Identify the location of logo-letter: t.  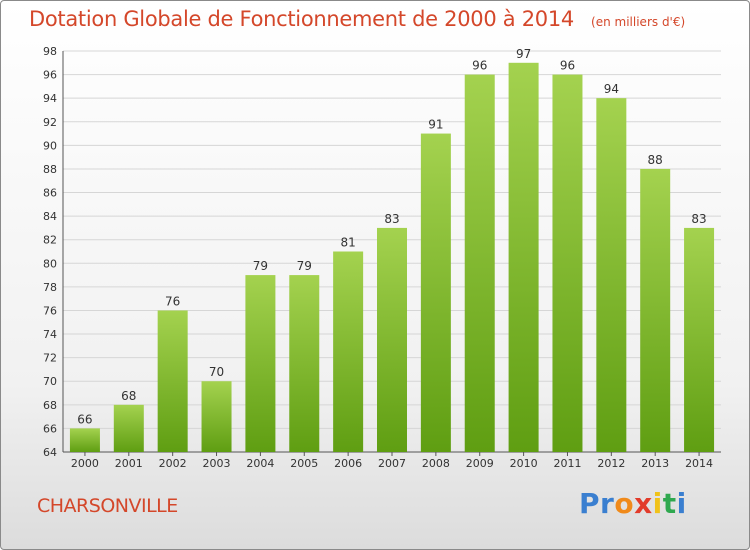
(669, 503).